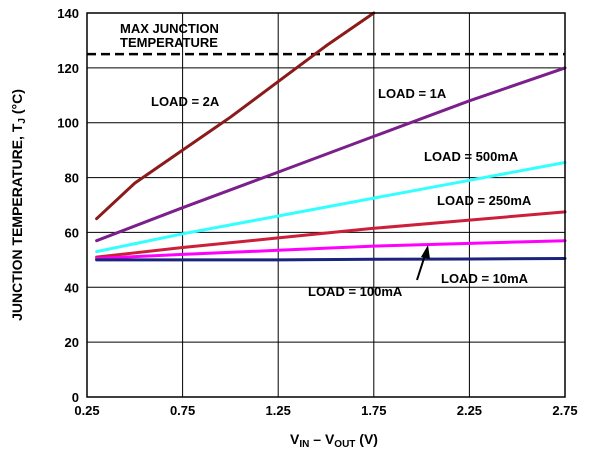 Image resolution: width=589 pixels, height=454 pixels. What do you see at coordinates (169, 42) in the screenshot?
I see `max-junction-label-line2: TEMPERATURE` at bounding box center [169, 42].